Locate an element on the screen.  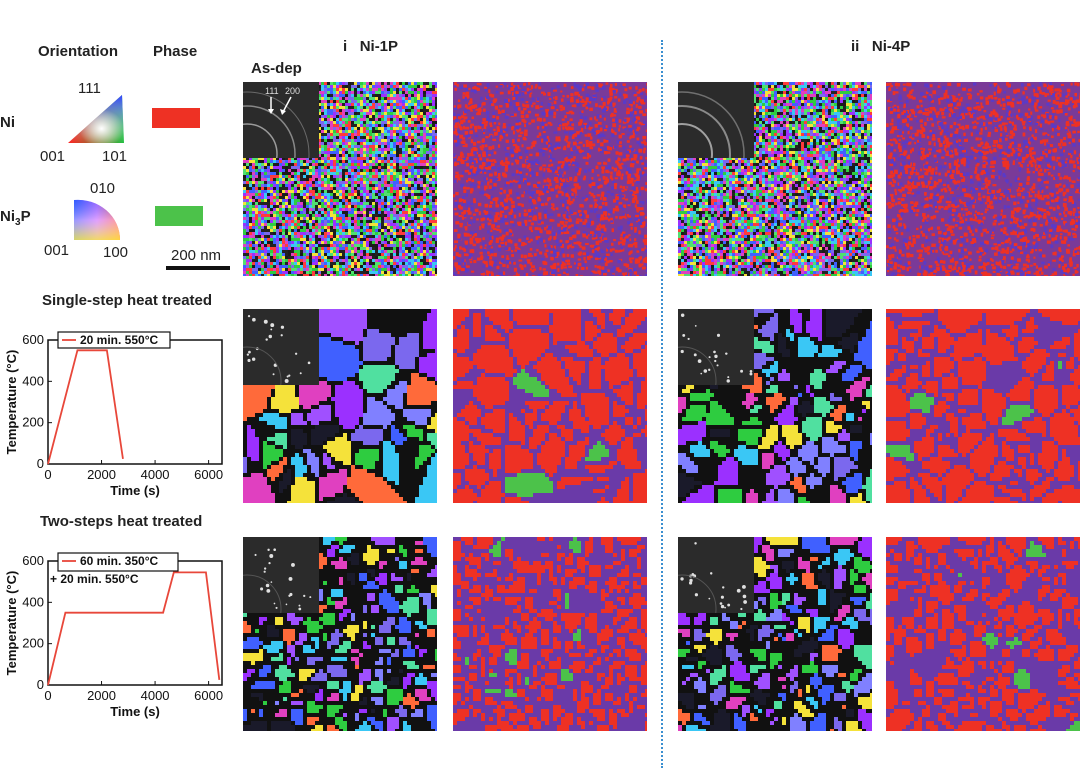
ni3p-ipf-top-label: 010 is located at coordinates (102, 188).